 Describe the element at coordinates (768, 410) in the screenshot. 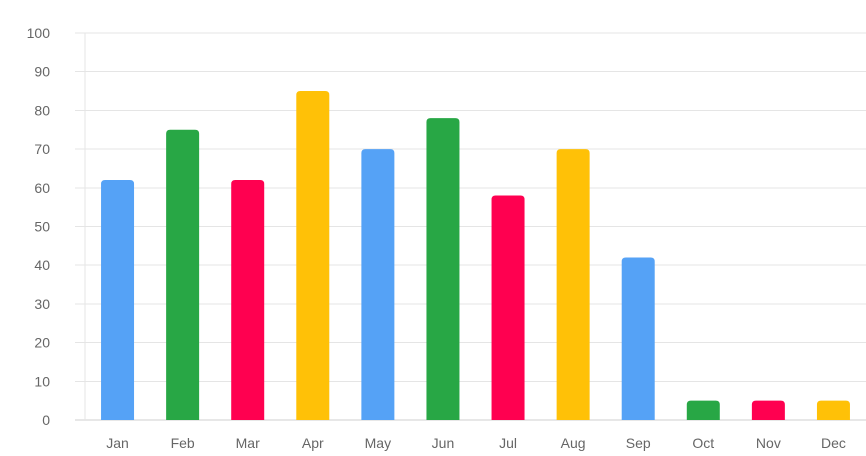

I see `bar-nov` at that location.